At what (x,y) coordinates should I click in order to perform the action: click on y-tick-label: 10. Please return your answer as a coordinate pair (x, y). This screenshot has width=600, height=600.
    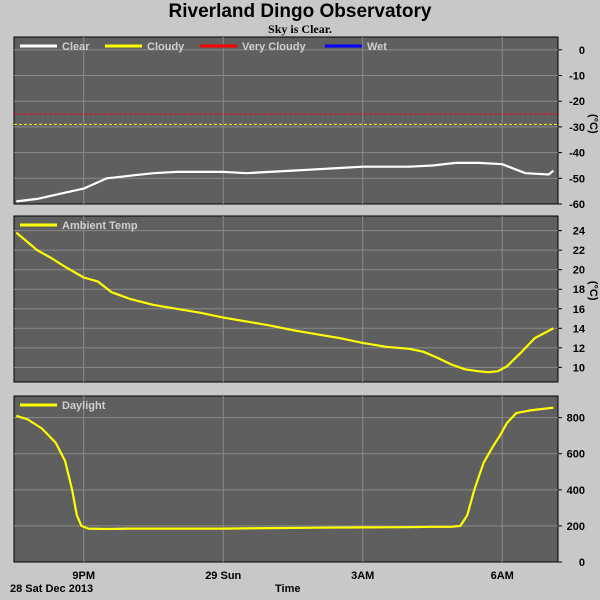
    Looking at the image, I should click on (579, 368).